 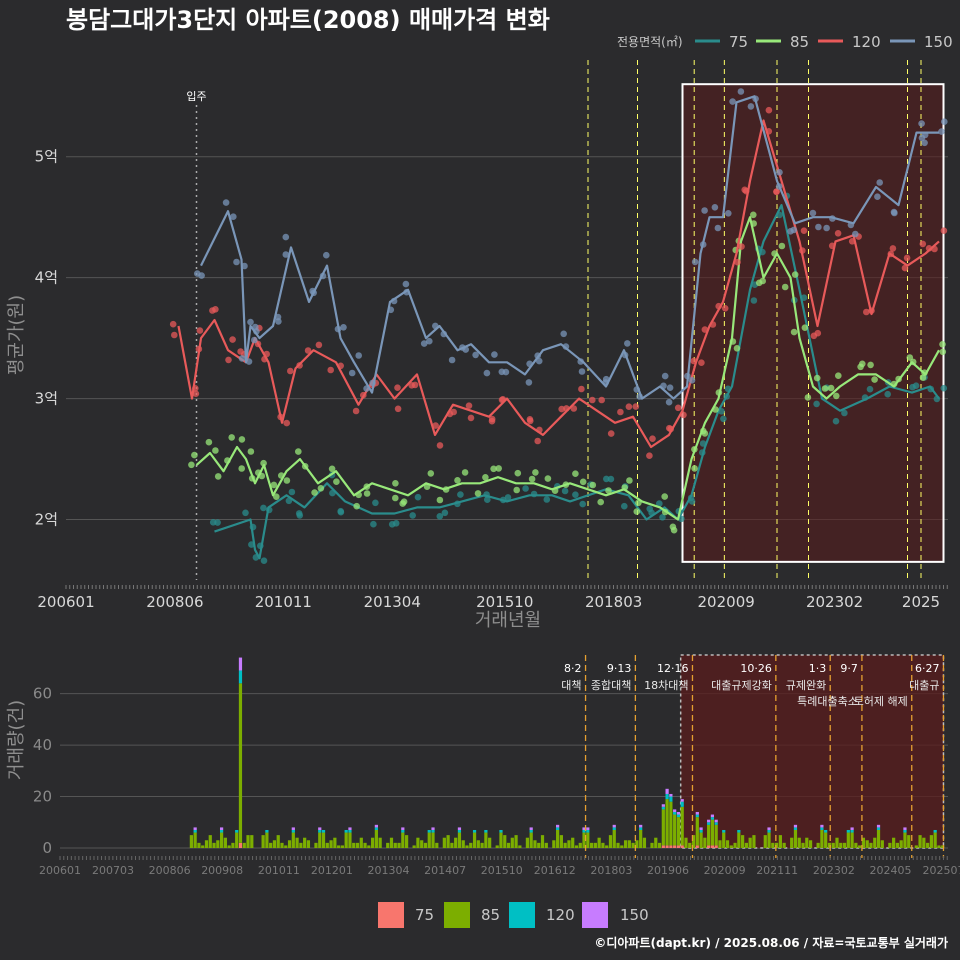 I want to click on x-tick-label: 201803, so click(x=613, y=602).